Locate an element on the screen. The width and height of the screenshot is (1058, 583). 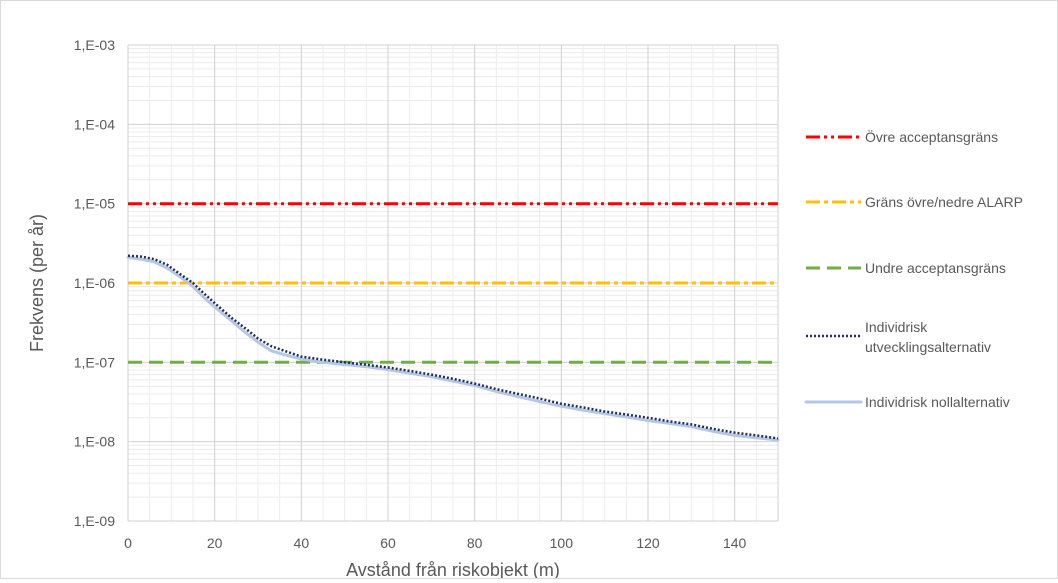
y-tick-label: 1,E-08 is located at coordinates (94, 442).